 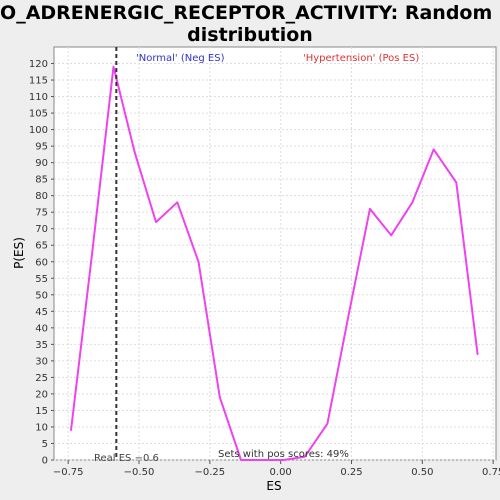 I want to click on x-tick-label: 0.25, so click(x=351, y=472).